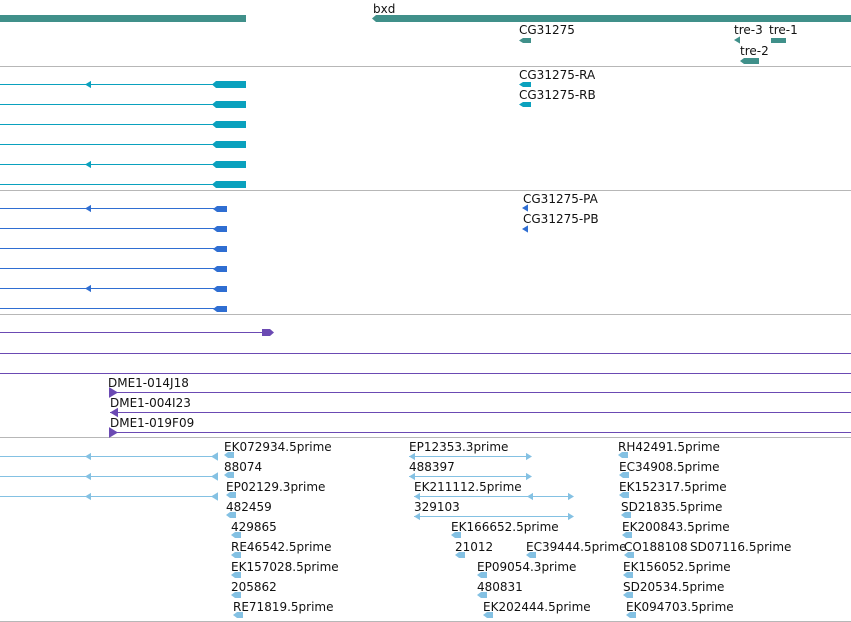 The height and width of the screenshot is (622, 851). I want to click on protein-label-pb: CG31275-PB, so click(561, 219).